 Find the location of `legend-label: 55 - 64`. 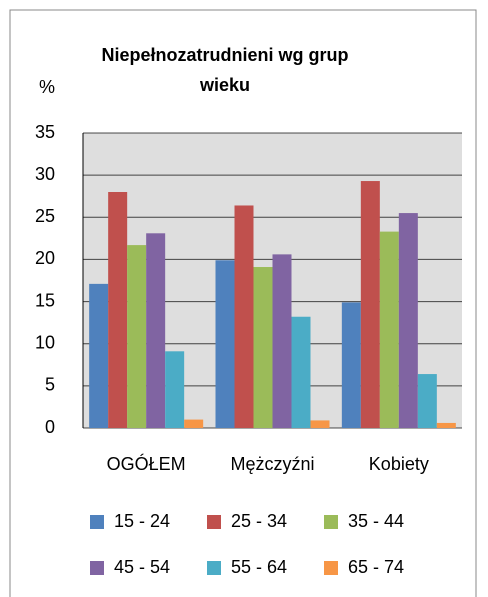

legend-label: 55 - 64 is located at coordinates (259, 567).